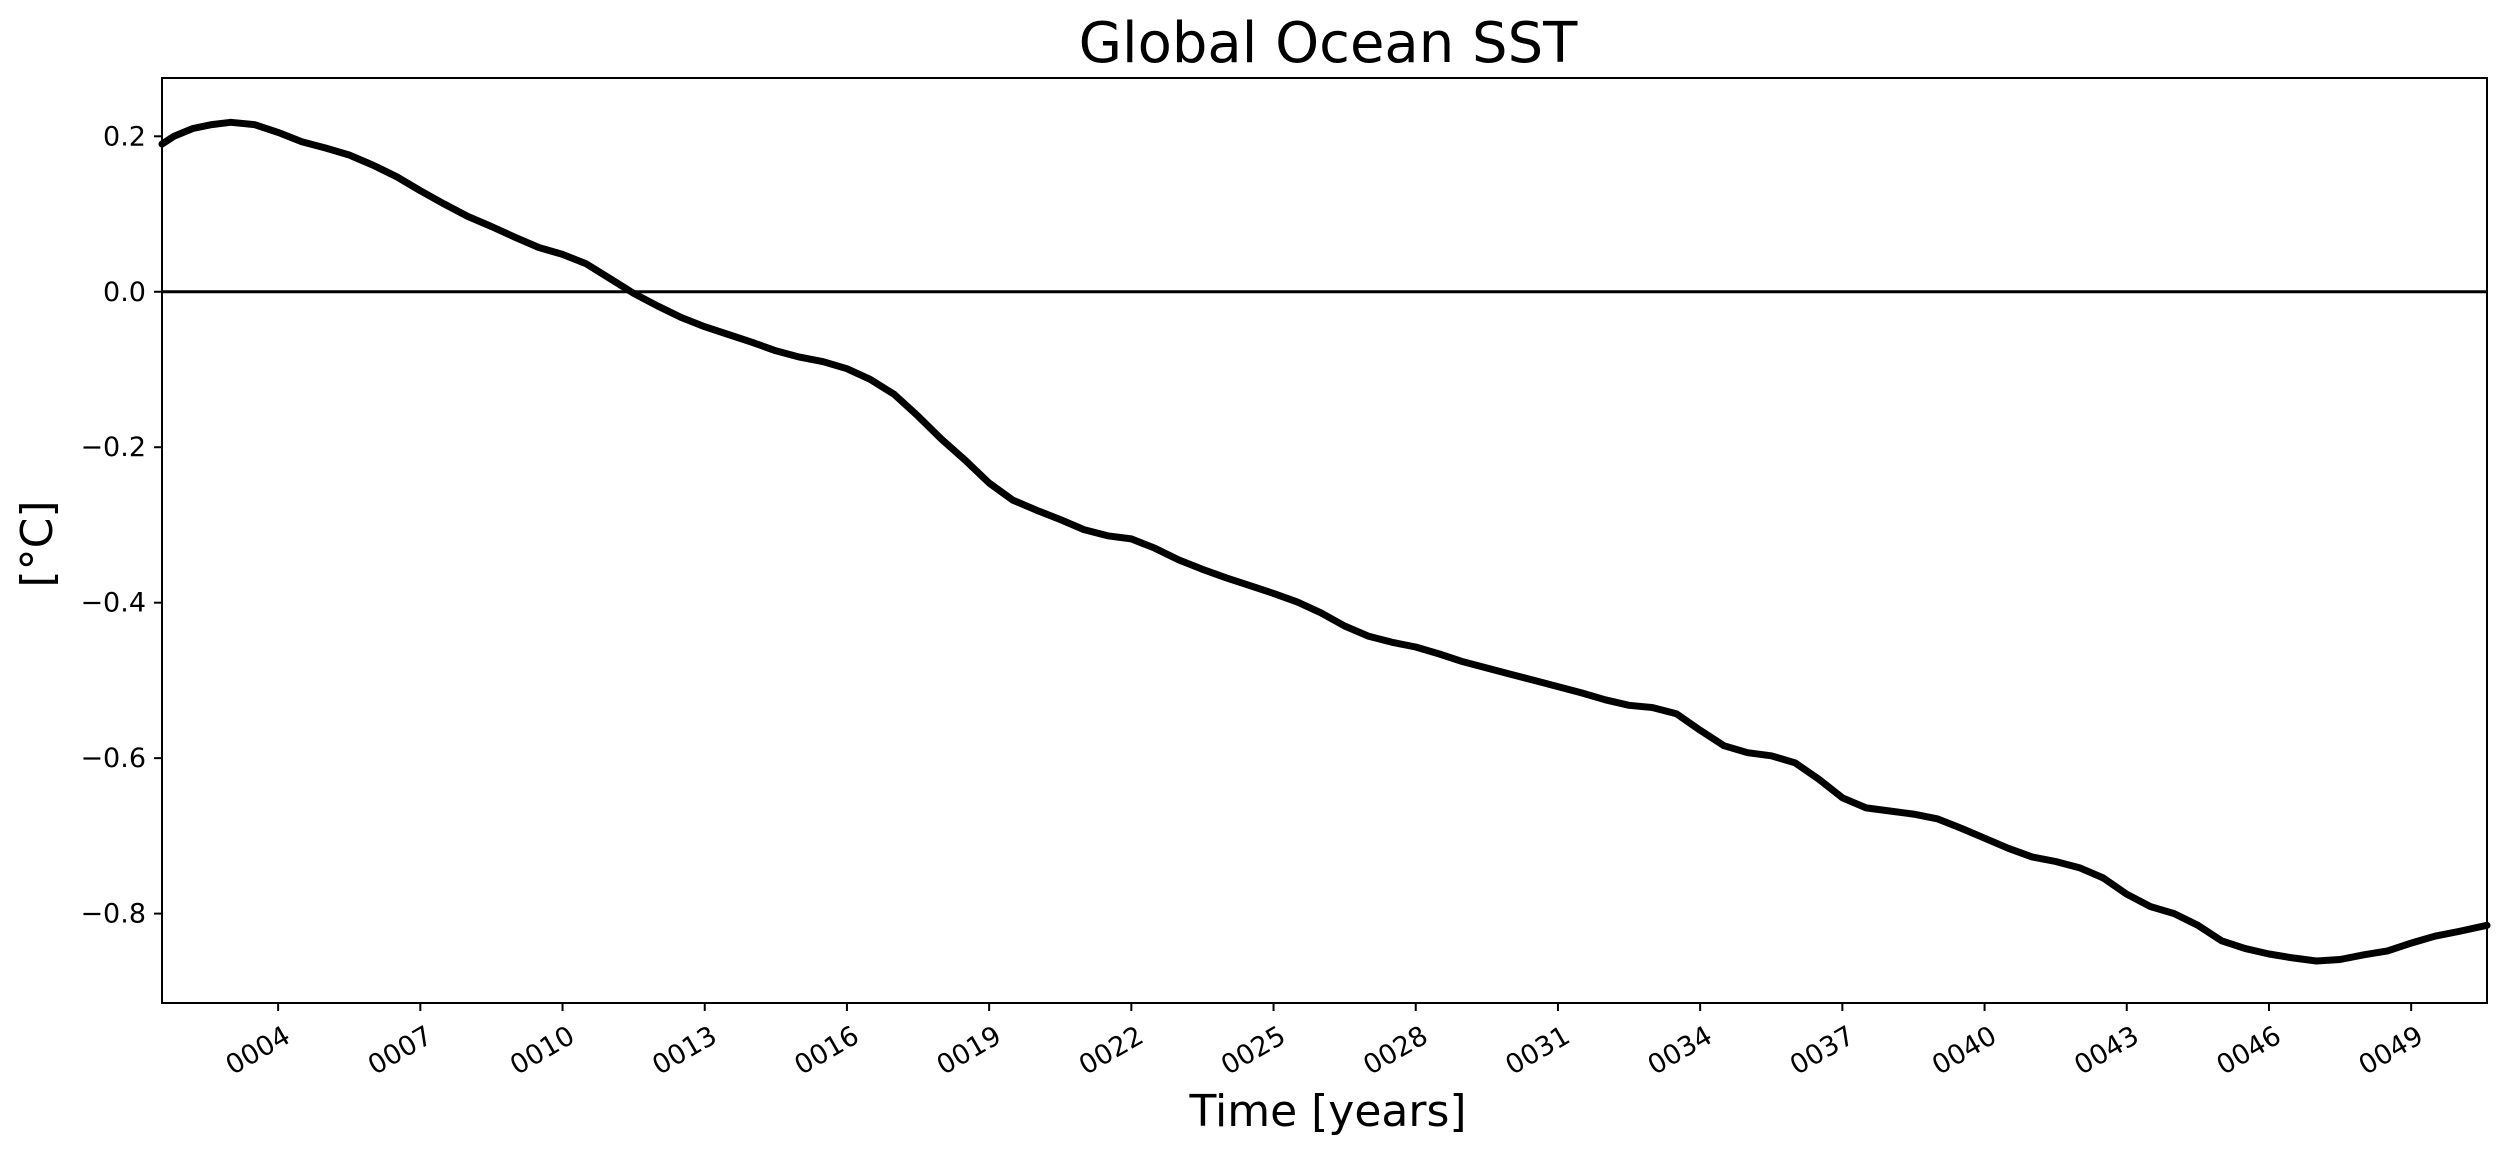 This screenshot has height=1155, width=2510. Describe the element at coordinates (2106, 1050) in the screenshot. I see `x-tick-label: 0043` at that location.